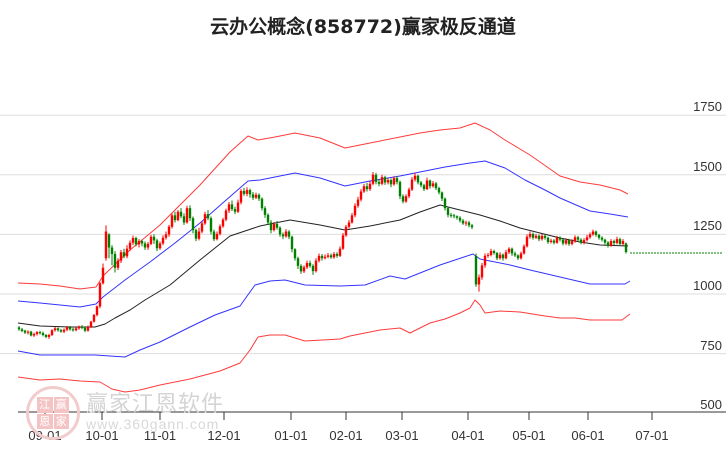  What do you see at coordinates (468, 435) in the screenshot?
I see `x-tick-label: 04-01` at bounding box center [468, 435].